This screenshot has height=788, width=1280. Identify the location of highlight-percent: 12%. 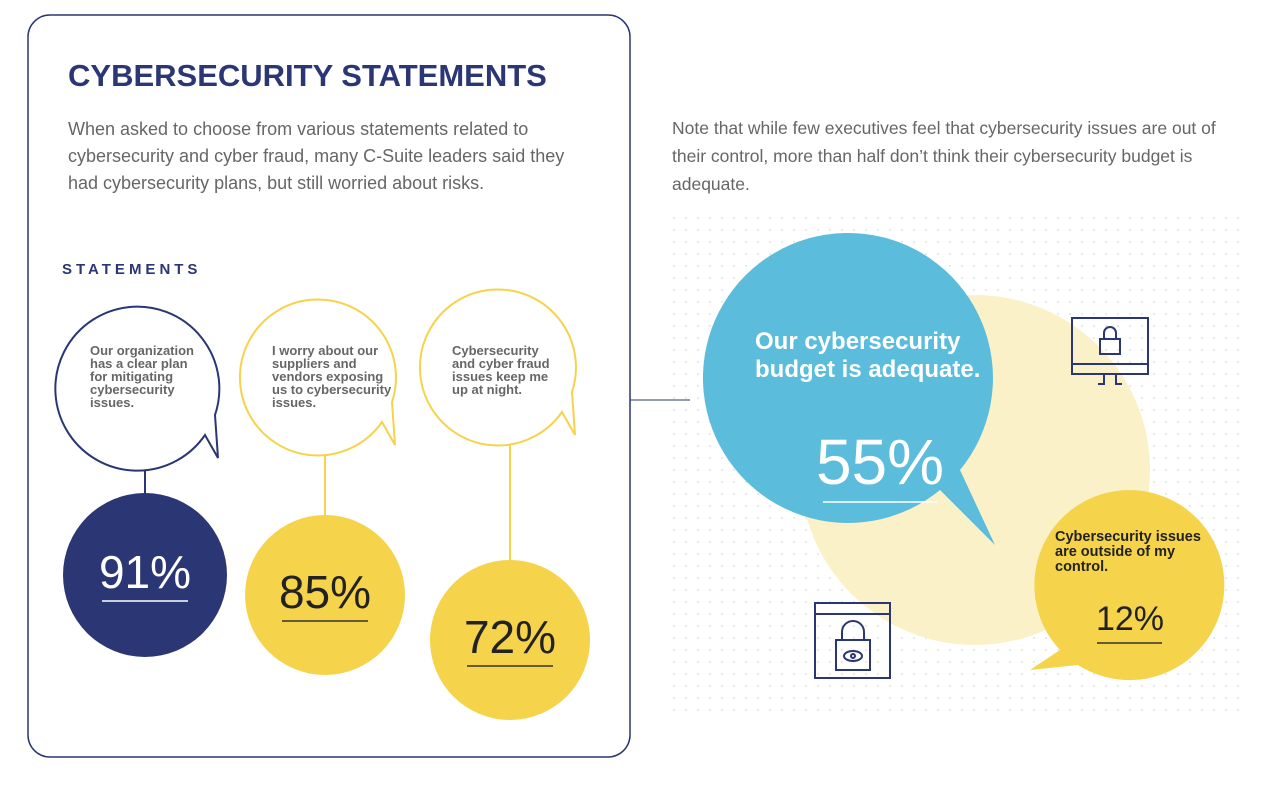
(1130, 619).